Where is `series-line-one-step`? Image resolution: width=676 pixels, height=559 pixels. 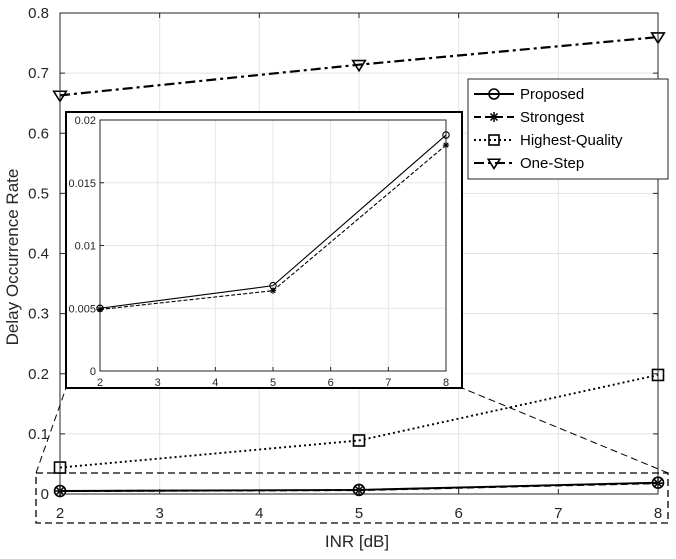 series-line-one-step is located at coordinates (359, 66).